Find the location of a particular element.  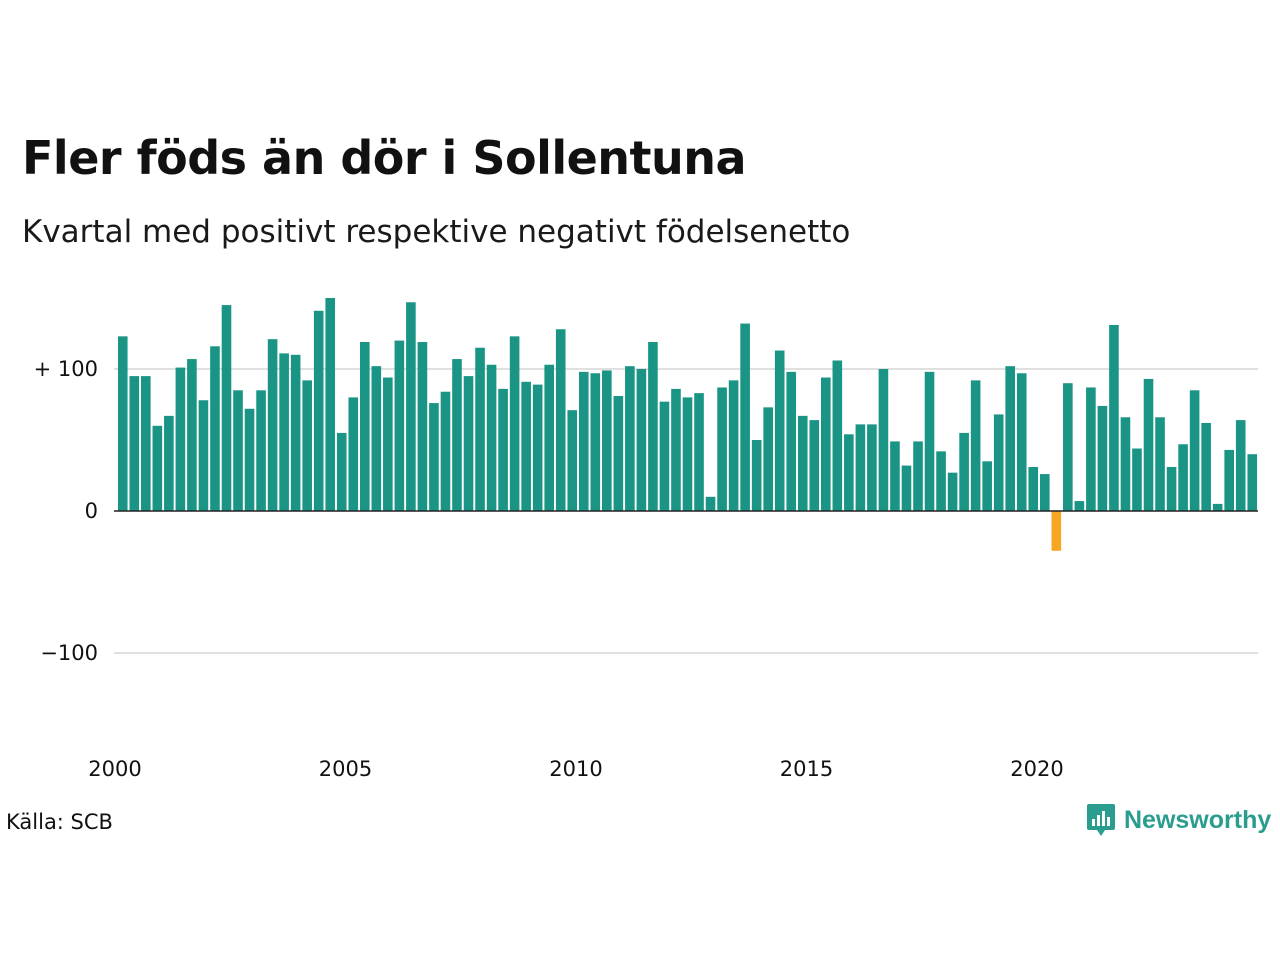

newsworthy-logo: Newsworthy is located at coordinates (1178, 820).